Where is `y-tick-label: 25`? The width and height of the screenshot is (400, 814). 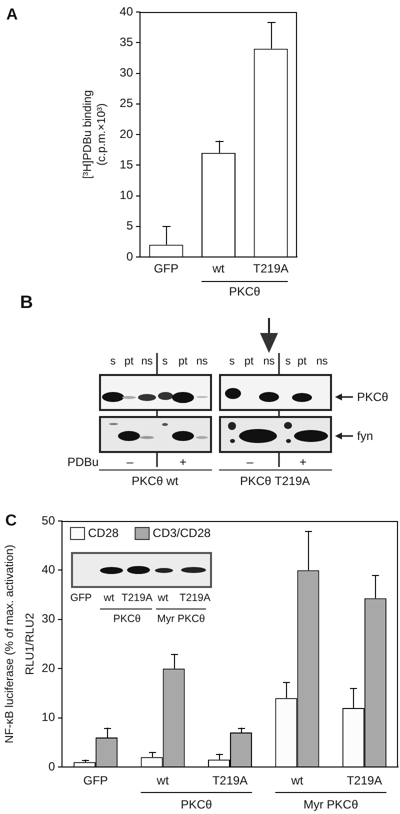
y-tick-label: 25 is located at coordinates (127, 103).